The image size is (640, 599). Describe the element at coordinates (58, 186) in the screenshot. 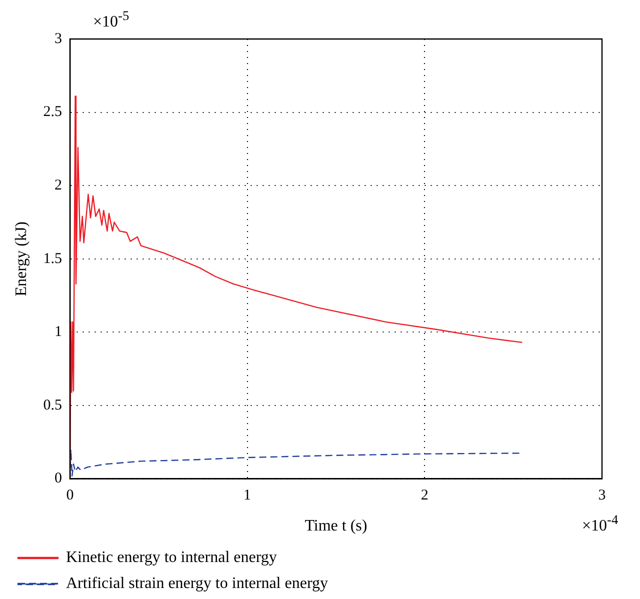

I see `y-tick-label: 2` at that location.